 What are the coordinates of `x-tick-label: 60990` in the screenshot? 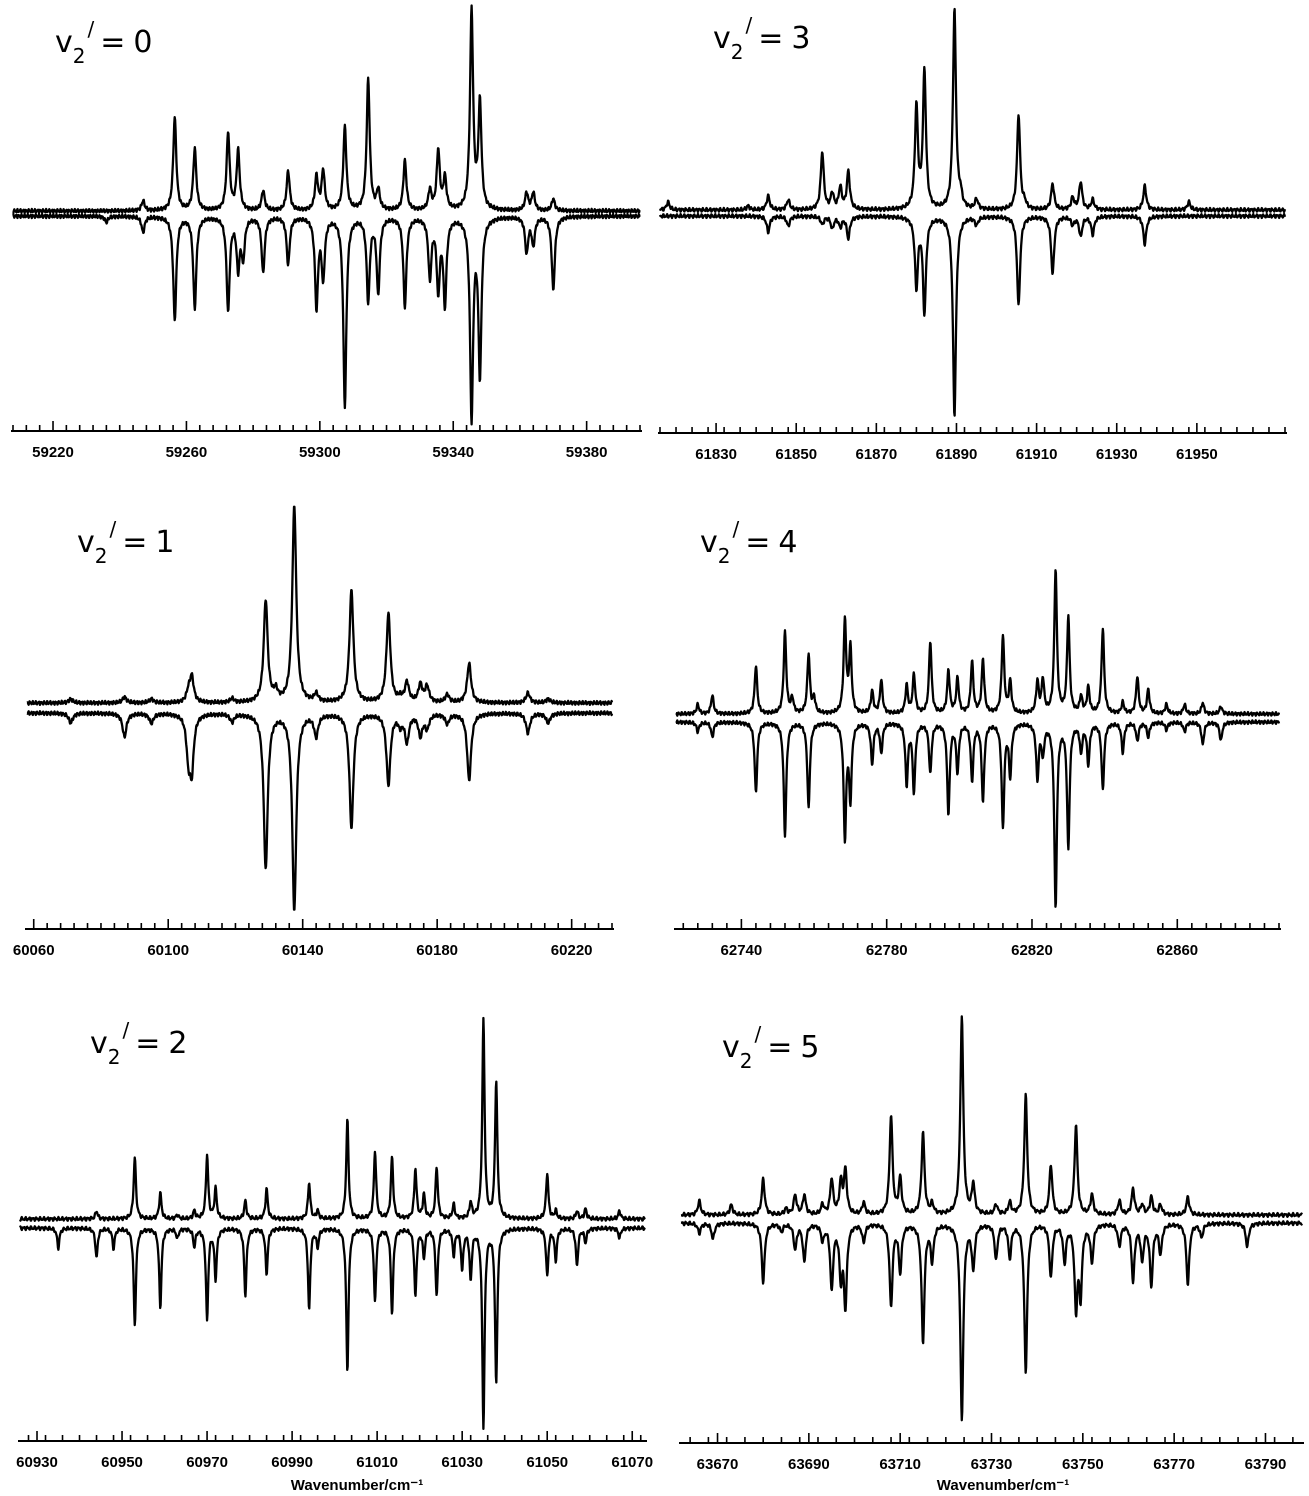 It's located at (292, 1462).